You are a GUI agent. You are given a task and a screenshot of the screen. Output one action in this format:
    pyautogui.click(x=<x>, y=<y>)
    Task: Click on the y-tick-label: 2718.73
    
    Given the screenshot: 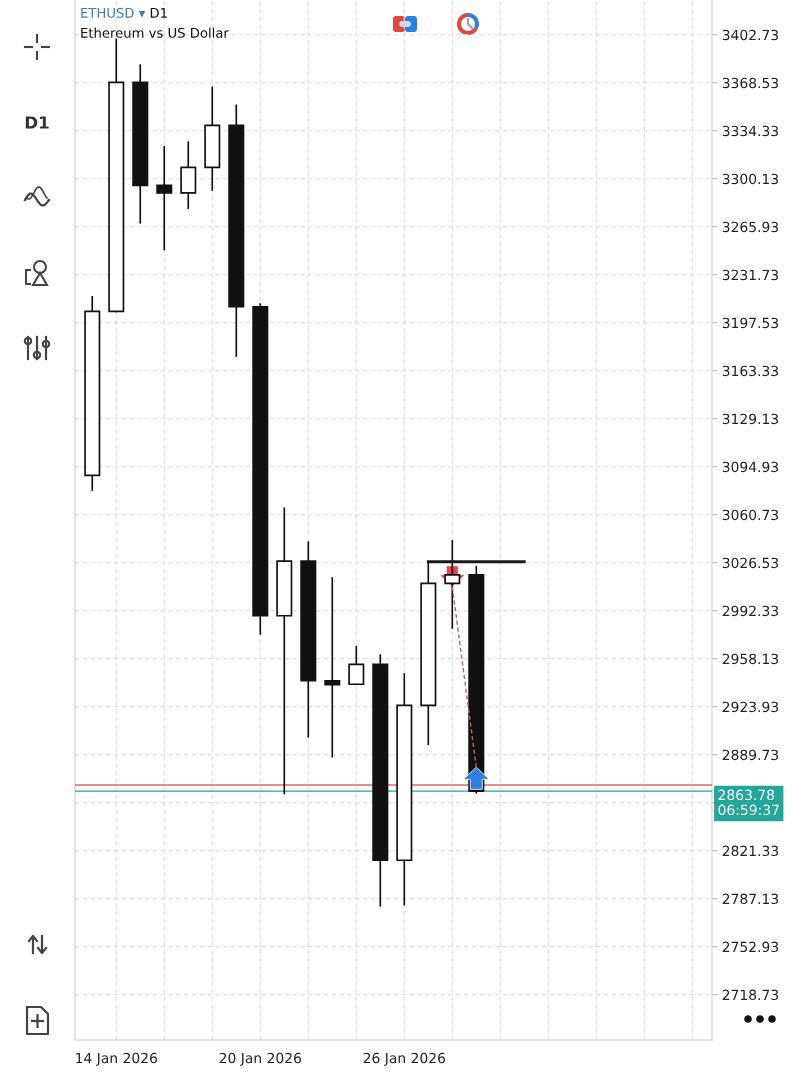 What is the action you would take?
    pyautogui.click(x=750, y=995)
    